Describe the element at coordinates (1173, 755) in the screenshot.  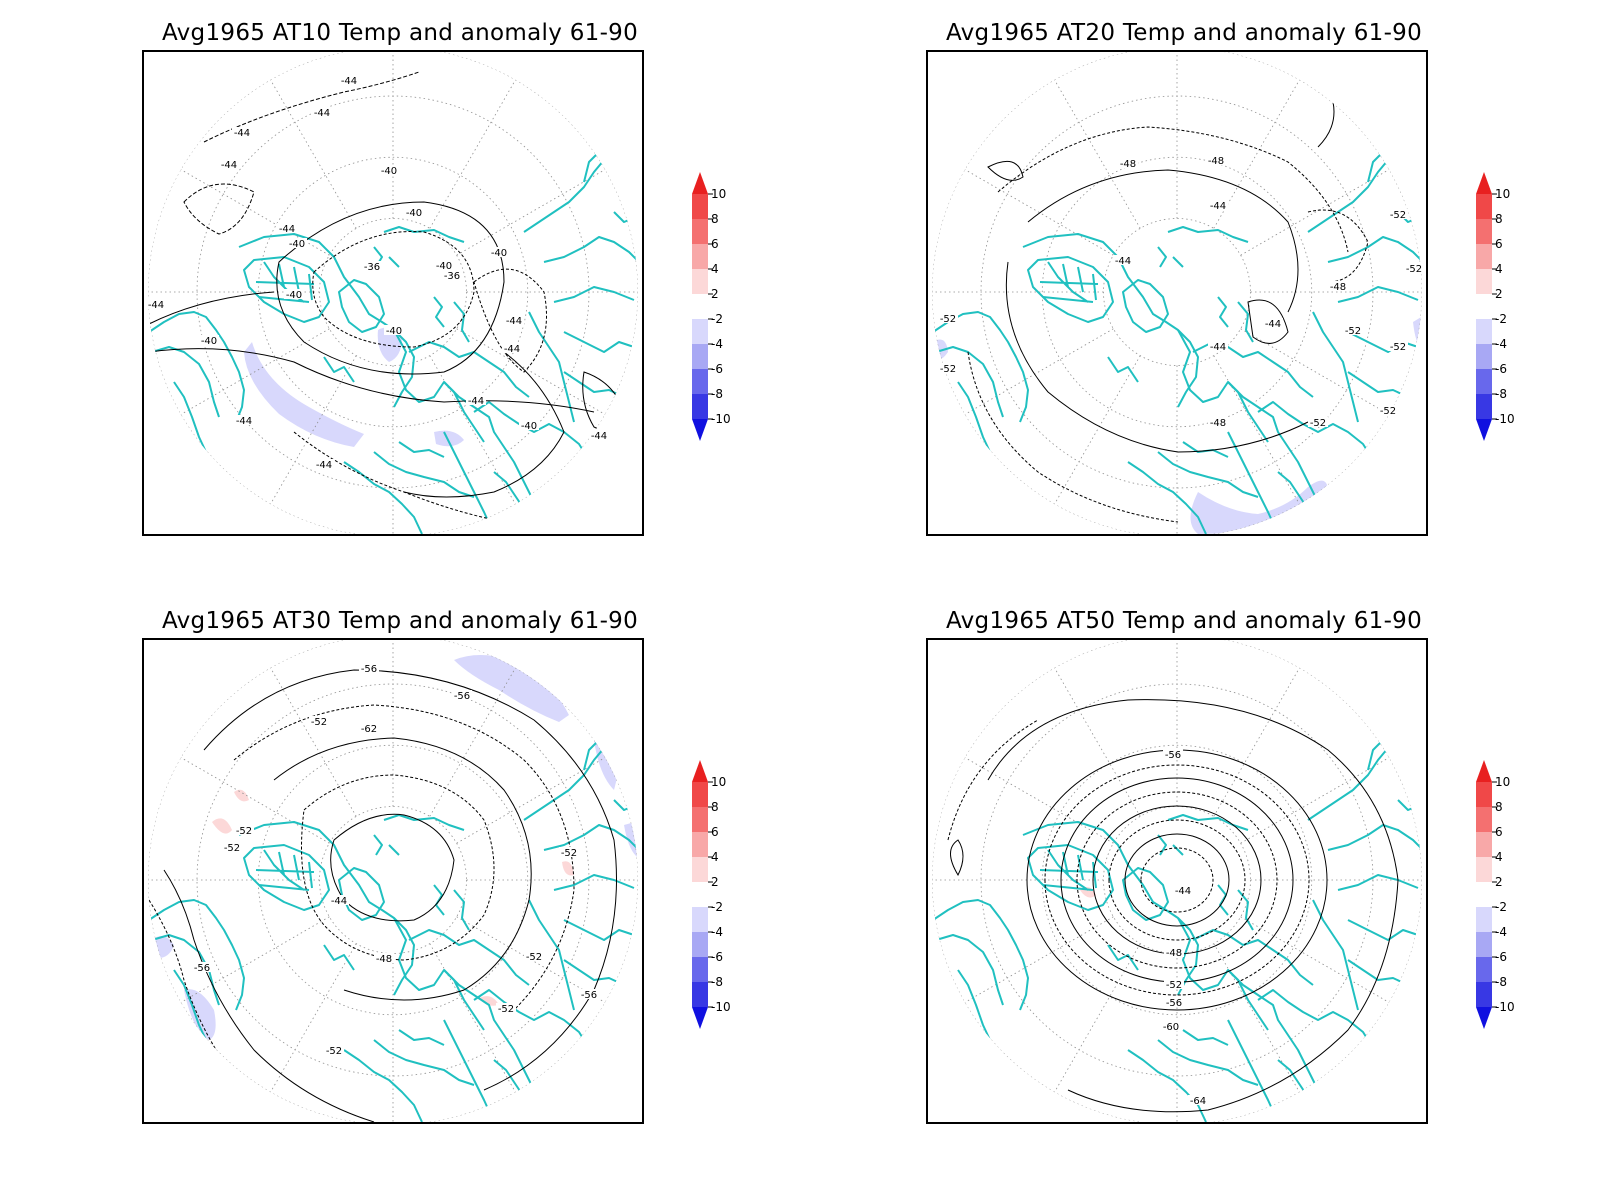
I see `contour-label: -56` at that location.